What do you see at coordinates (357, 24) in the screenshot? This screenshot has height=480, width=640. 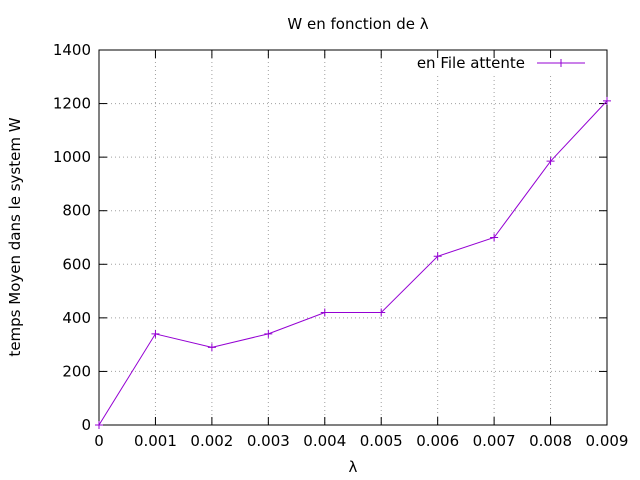 I see `chart-title: W en fonction de λ` at bounding box center [357, 24].